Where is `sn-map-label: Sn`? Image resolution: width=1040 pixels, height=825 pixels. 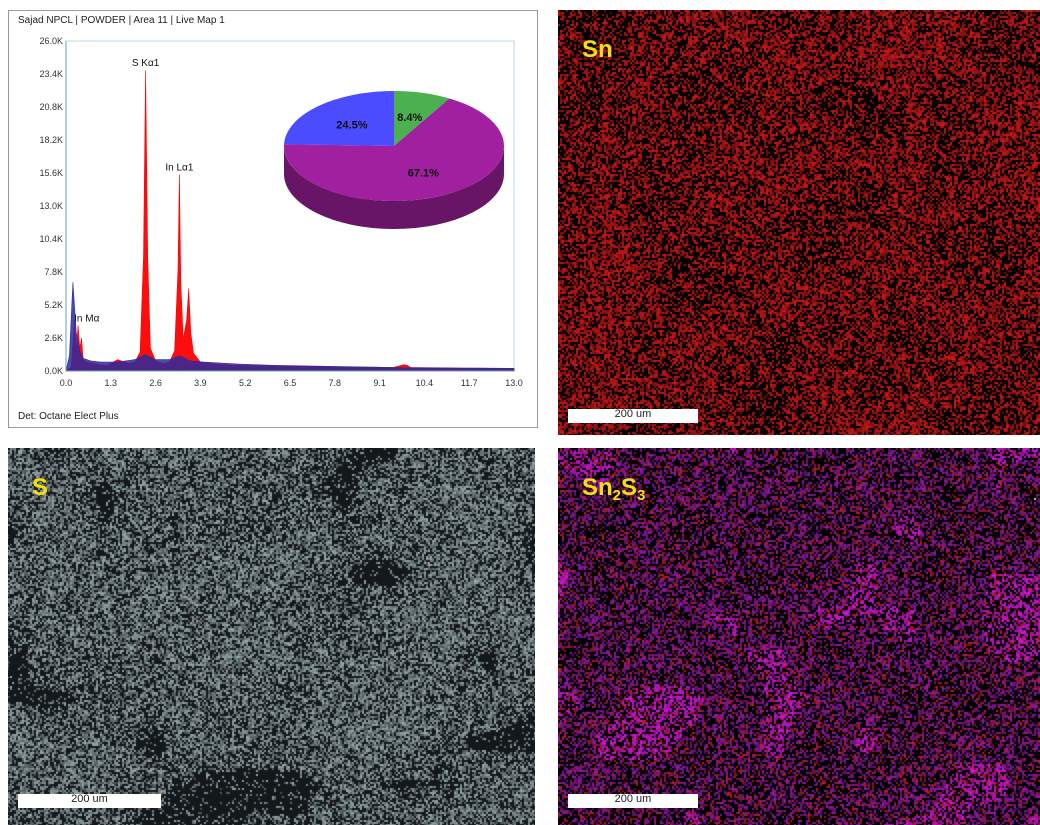
sn-map-label: Sn is located at coordinates (597, 49).